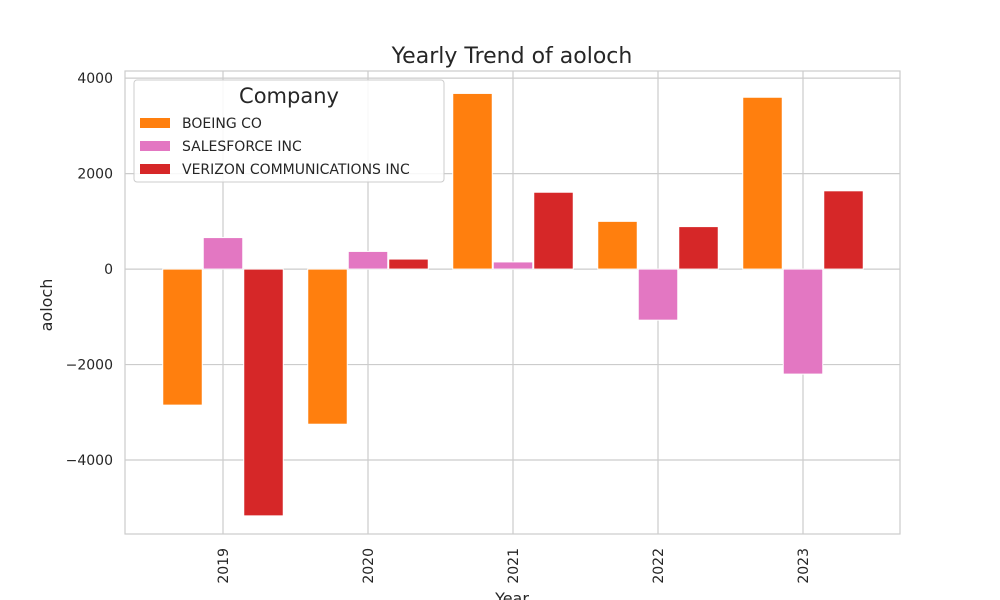  What do you see at coordinates (512, 56) in the screenshot?
I see `chart-title: Yearly Trend of aoloch` at bounding box center [512, 56].